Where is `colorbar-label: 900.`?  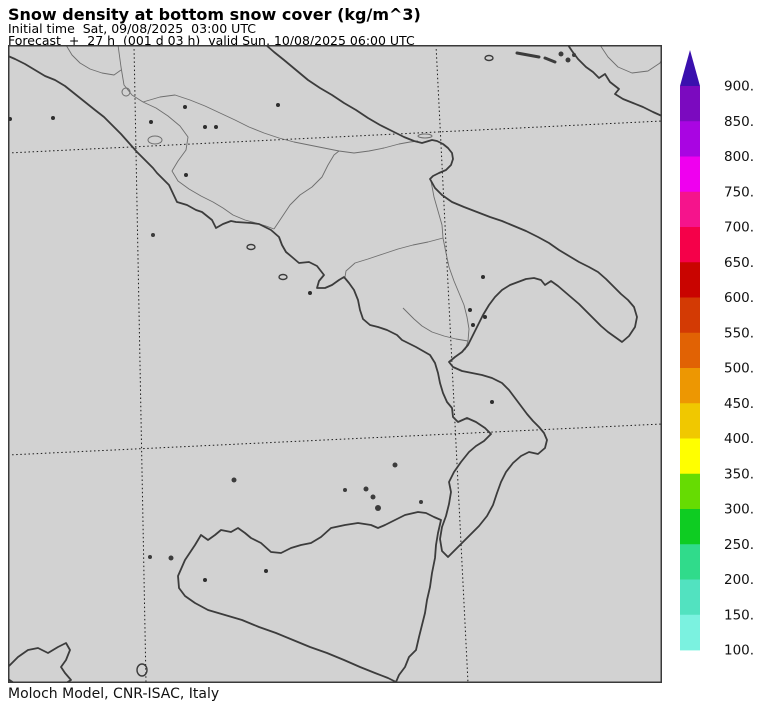
colorbar-label: 900. is located at coordinates (739, 87).